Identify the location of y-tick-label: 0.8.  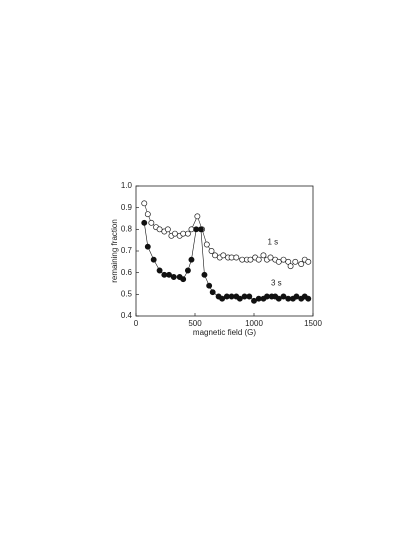
(127, 228).